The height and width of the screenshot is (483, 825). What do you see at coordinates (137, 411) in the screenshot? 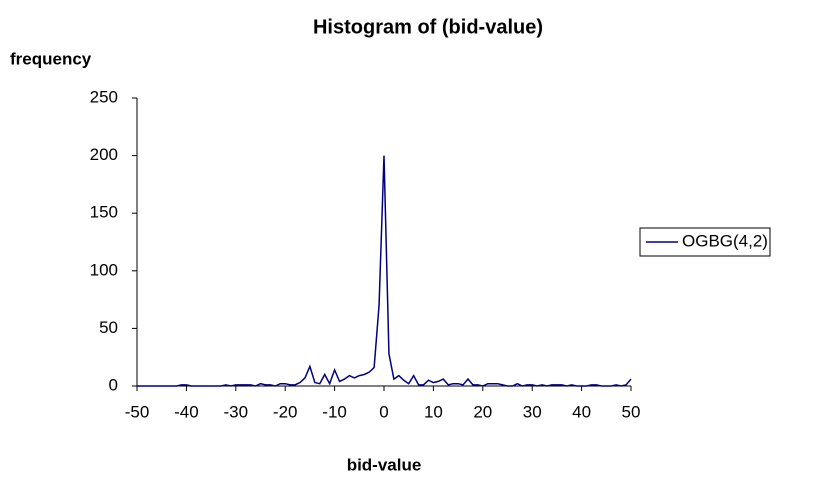
I see `x-tick-label: -50` at bounding box center [137, 411].